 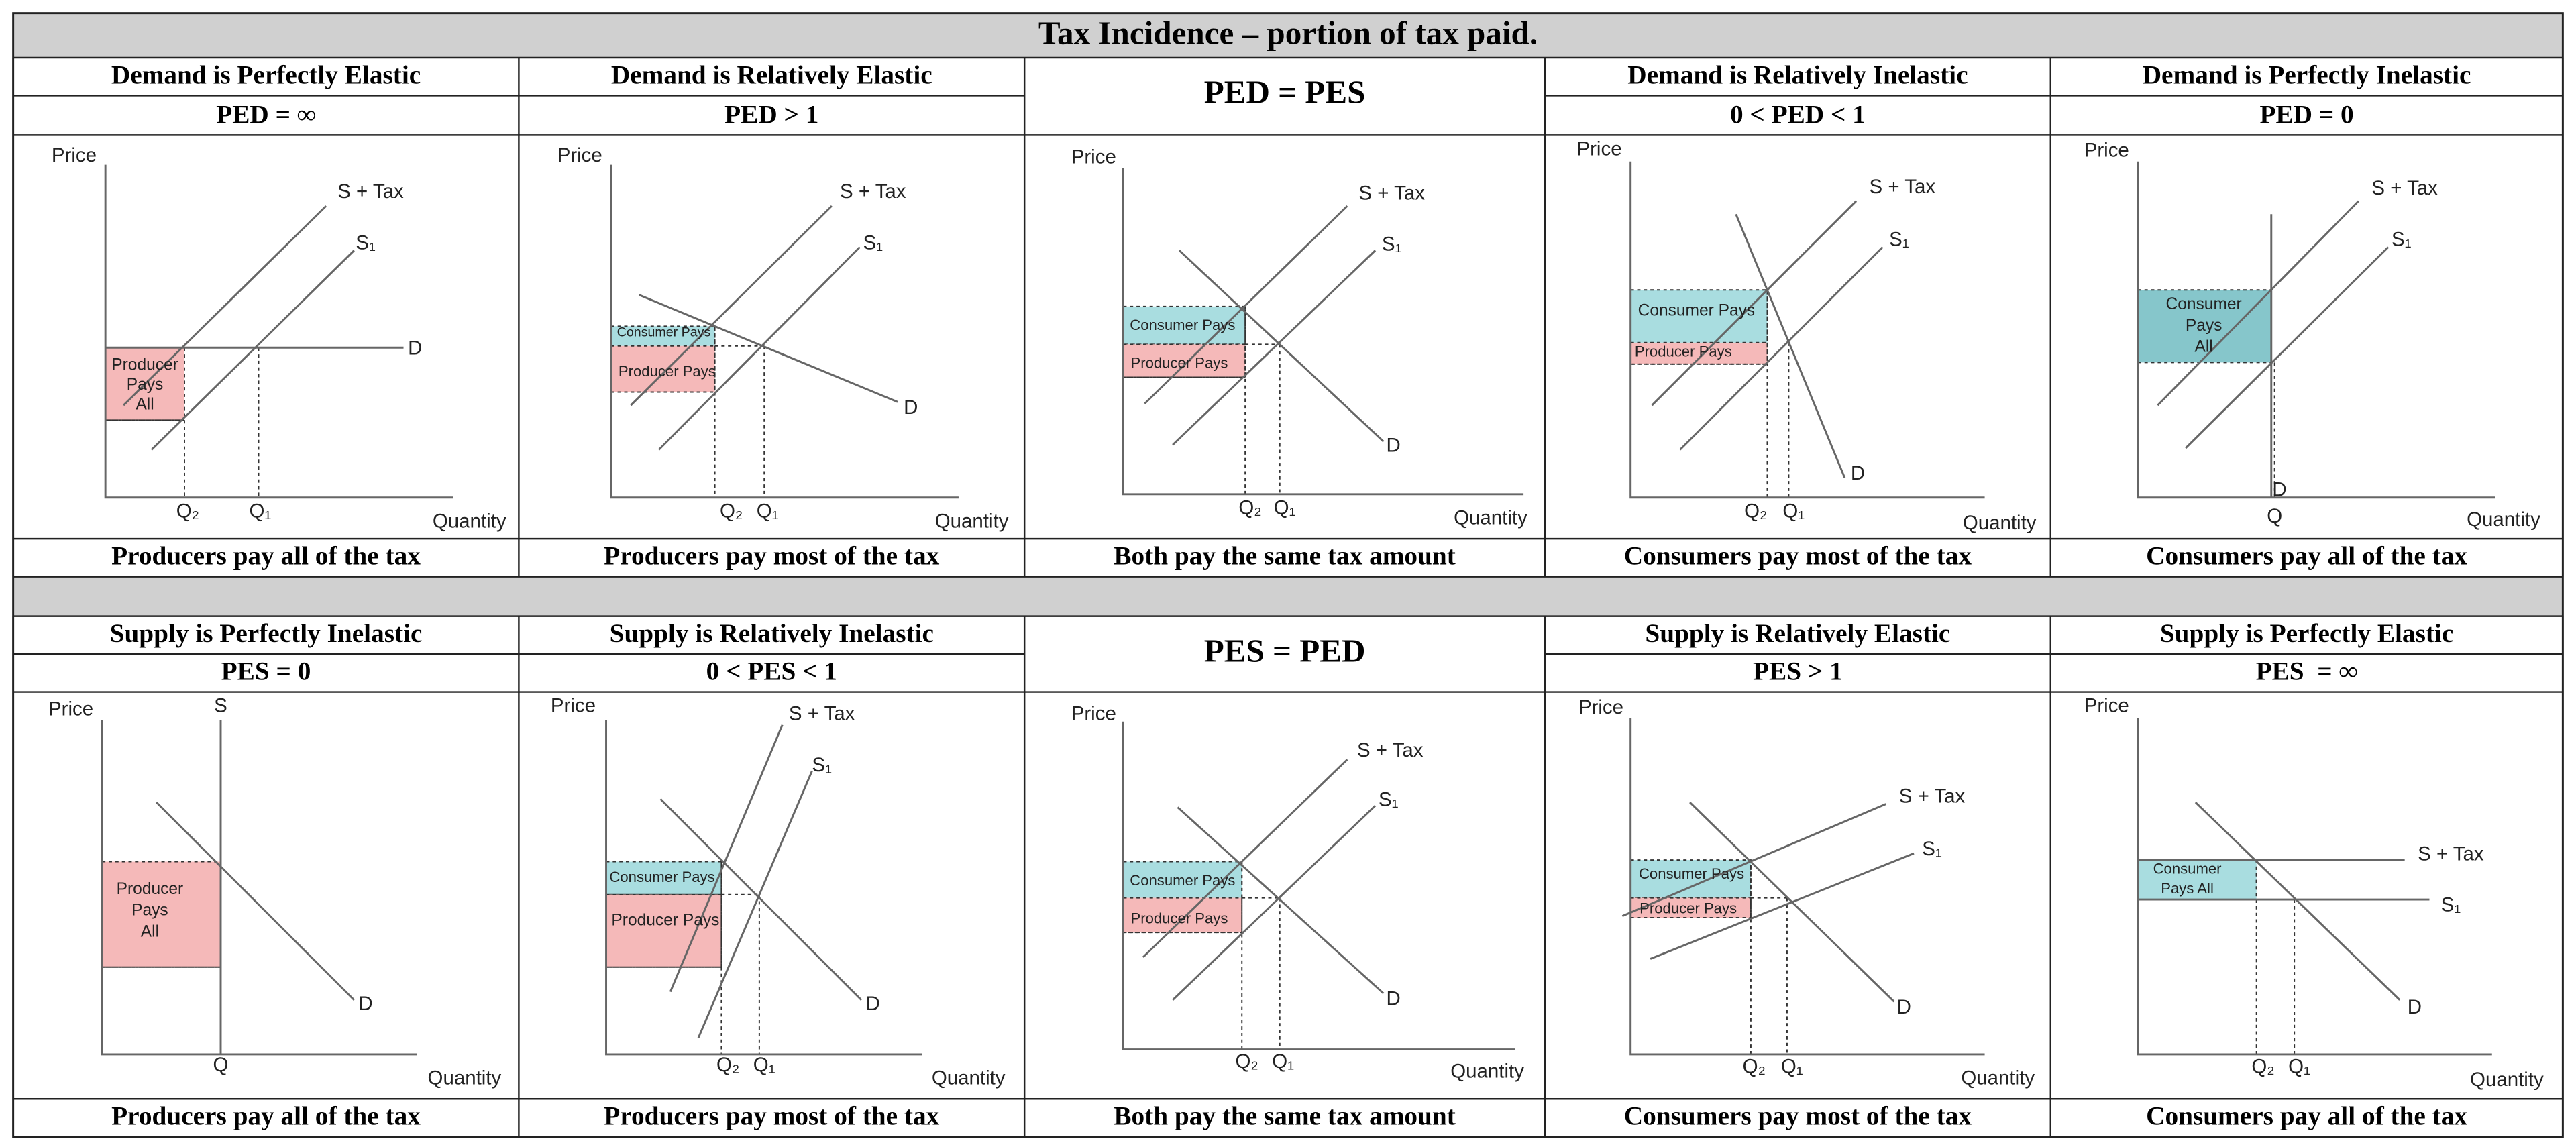 I want to click on panel-subheading: 0 < PED < 1, so click(x=1798, y=114).